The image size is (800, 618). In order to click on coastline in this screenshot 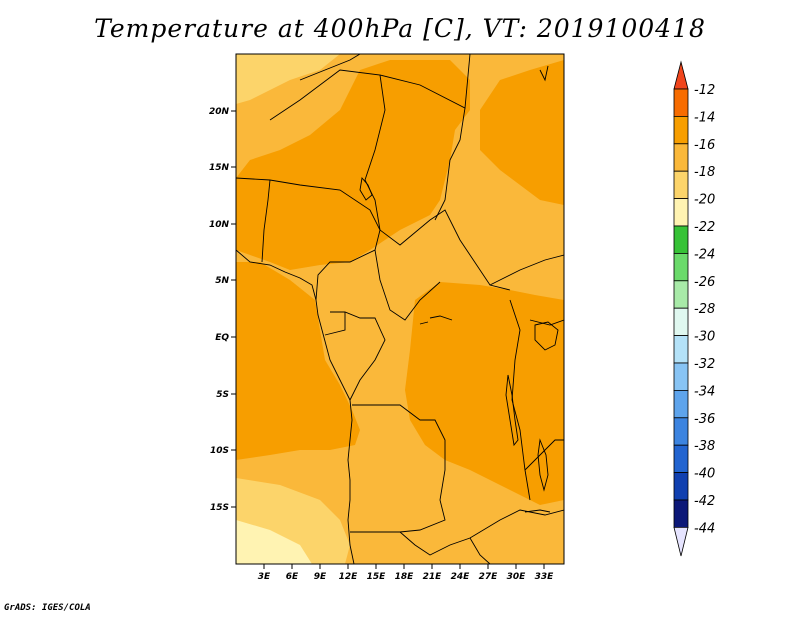, I will do `click(295, 406)`.